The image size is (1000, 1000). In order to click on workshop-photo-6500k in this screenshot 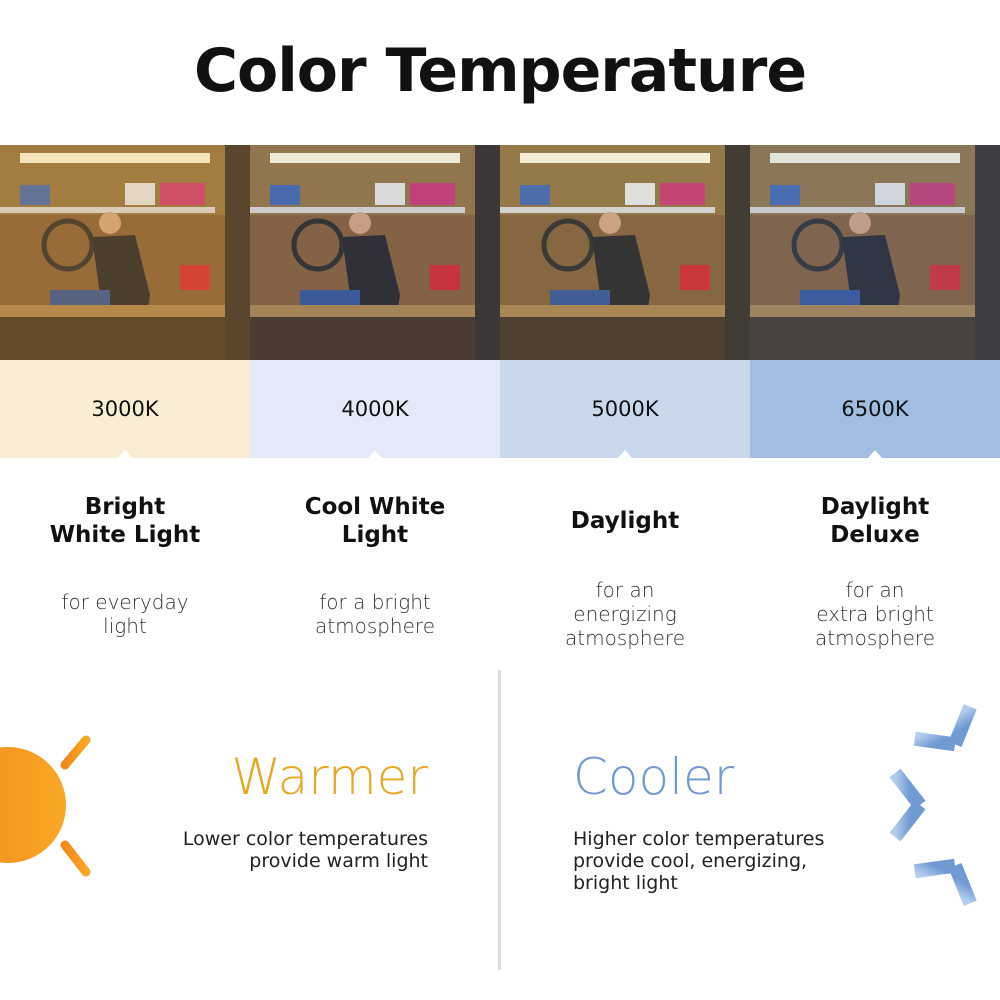, I will do `click(875, 252)`.